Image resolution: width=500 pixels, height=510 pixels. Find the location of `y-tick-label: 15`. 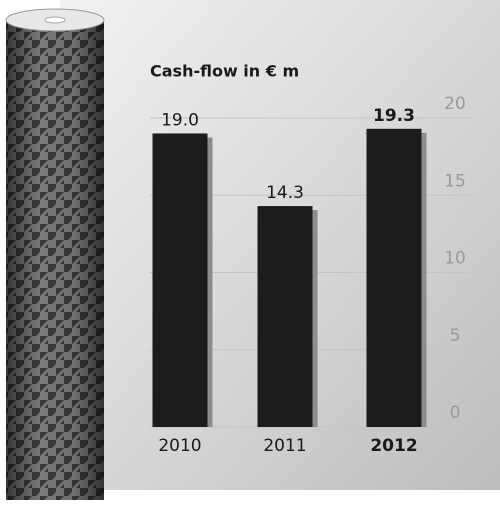

y-tick-label: 15 is located at coordinates (455, 181).